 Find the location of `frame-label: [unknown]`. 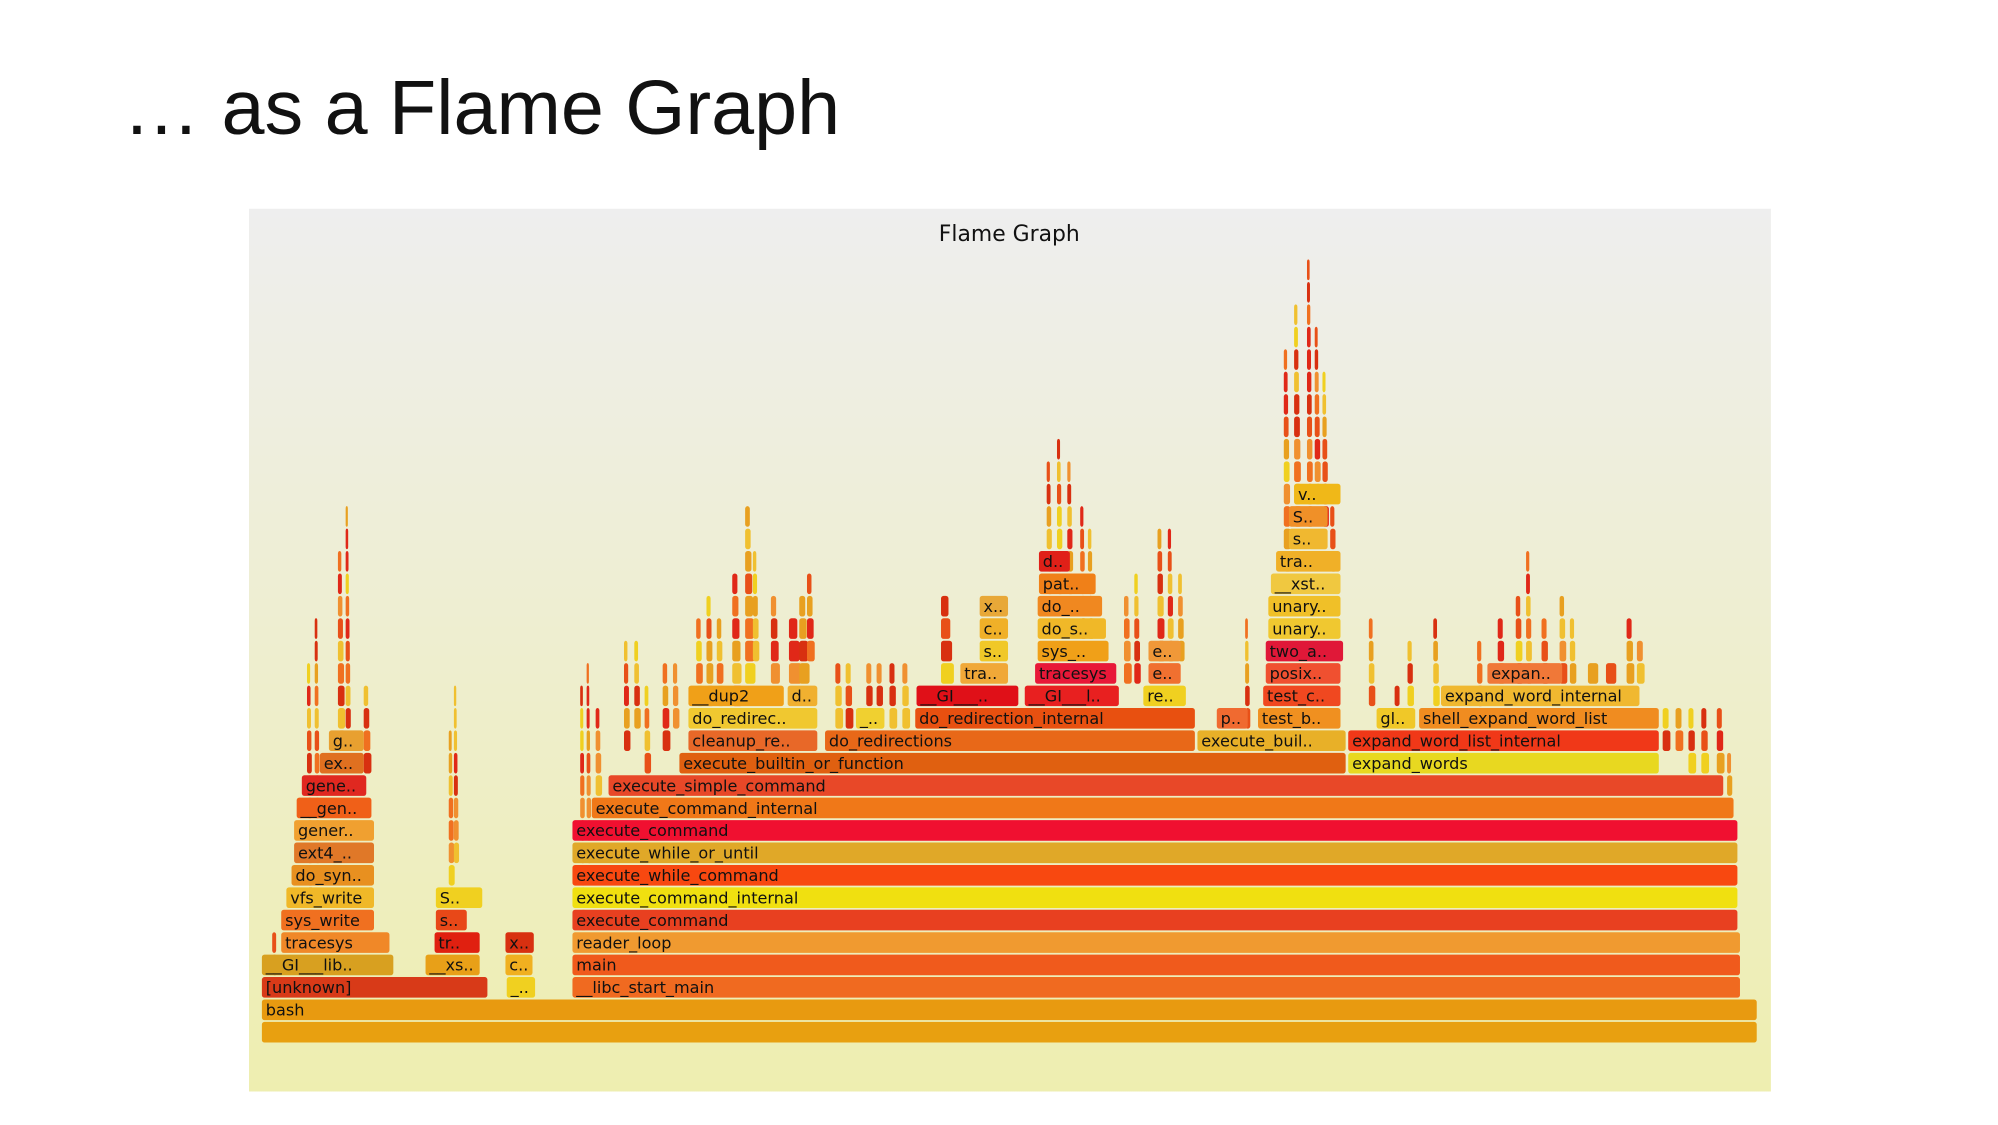

frame-label: [unknown] is located at coordinates (309, 987).